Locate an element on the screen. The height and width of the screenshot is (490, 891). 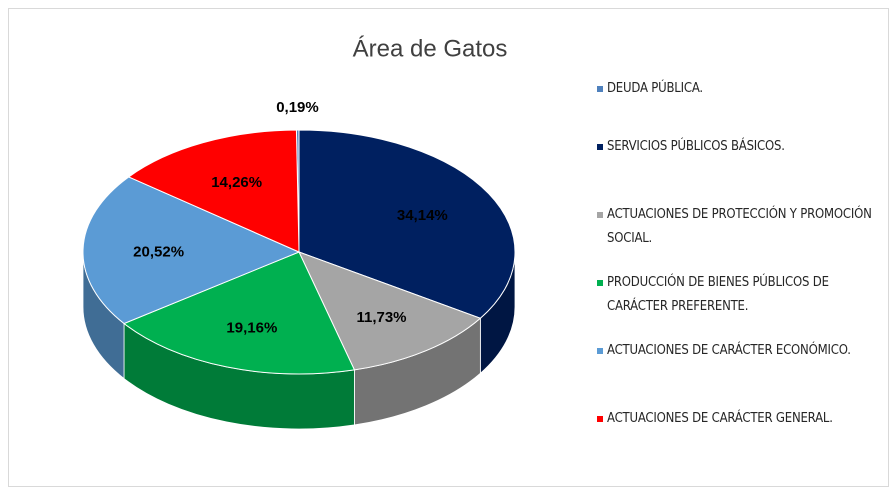
legend-item: ACTUACIONES DE CARÁCTER GENERAL. is located at coordinates (737, 419).